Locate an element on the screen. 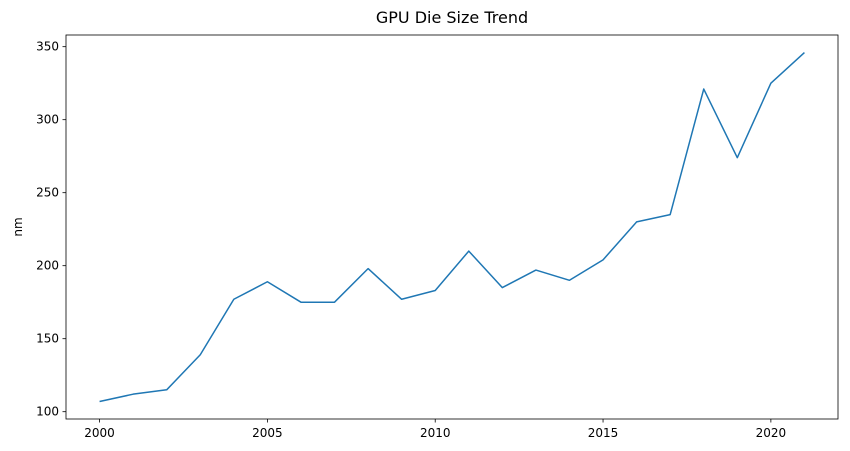  y-tick-label: 100 is located at coordinates (47, 412).